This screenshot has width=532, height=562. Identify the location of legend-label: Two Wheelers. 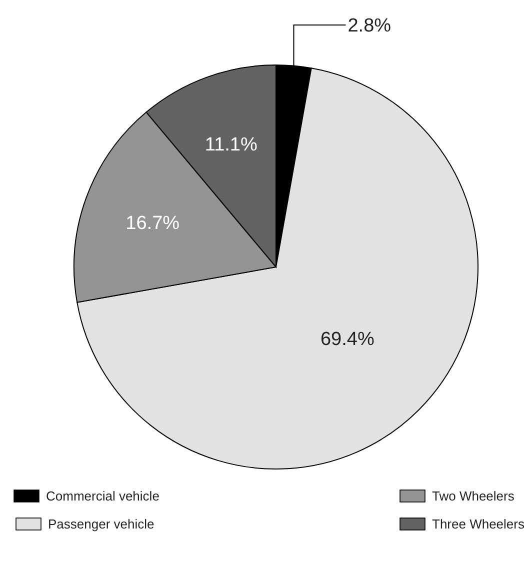
(473, 496).